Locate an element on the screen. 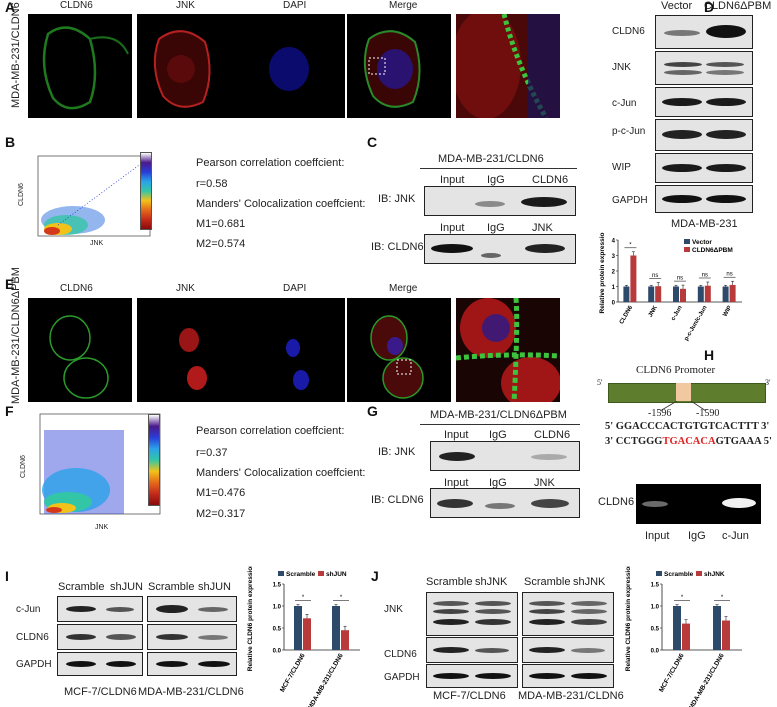 The image size is (777, 707). panel-c-row2-igg: IgG is located at coordinates (496, 228).